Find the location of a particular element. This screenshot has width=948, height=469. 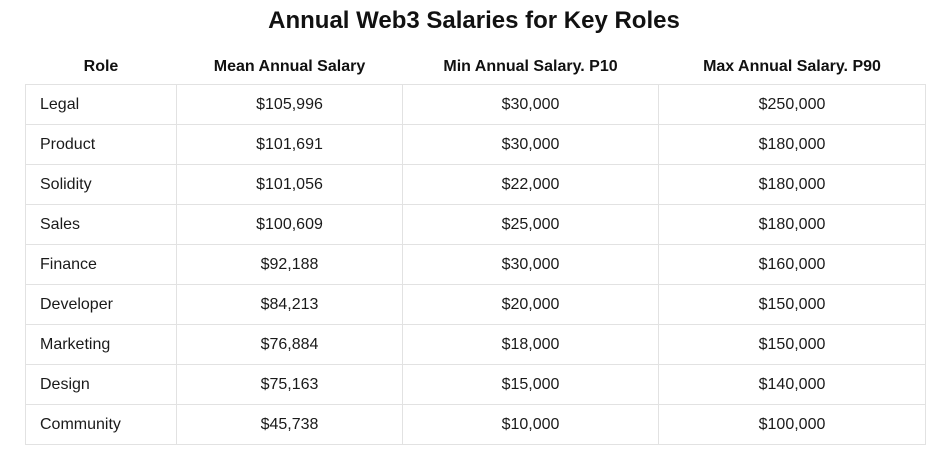

mean-salary-cell: $101,056 is located at coordinates (289, 184).